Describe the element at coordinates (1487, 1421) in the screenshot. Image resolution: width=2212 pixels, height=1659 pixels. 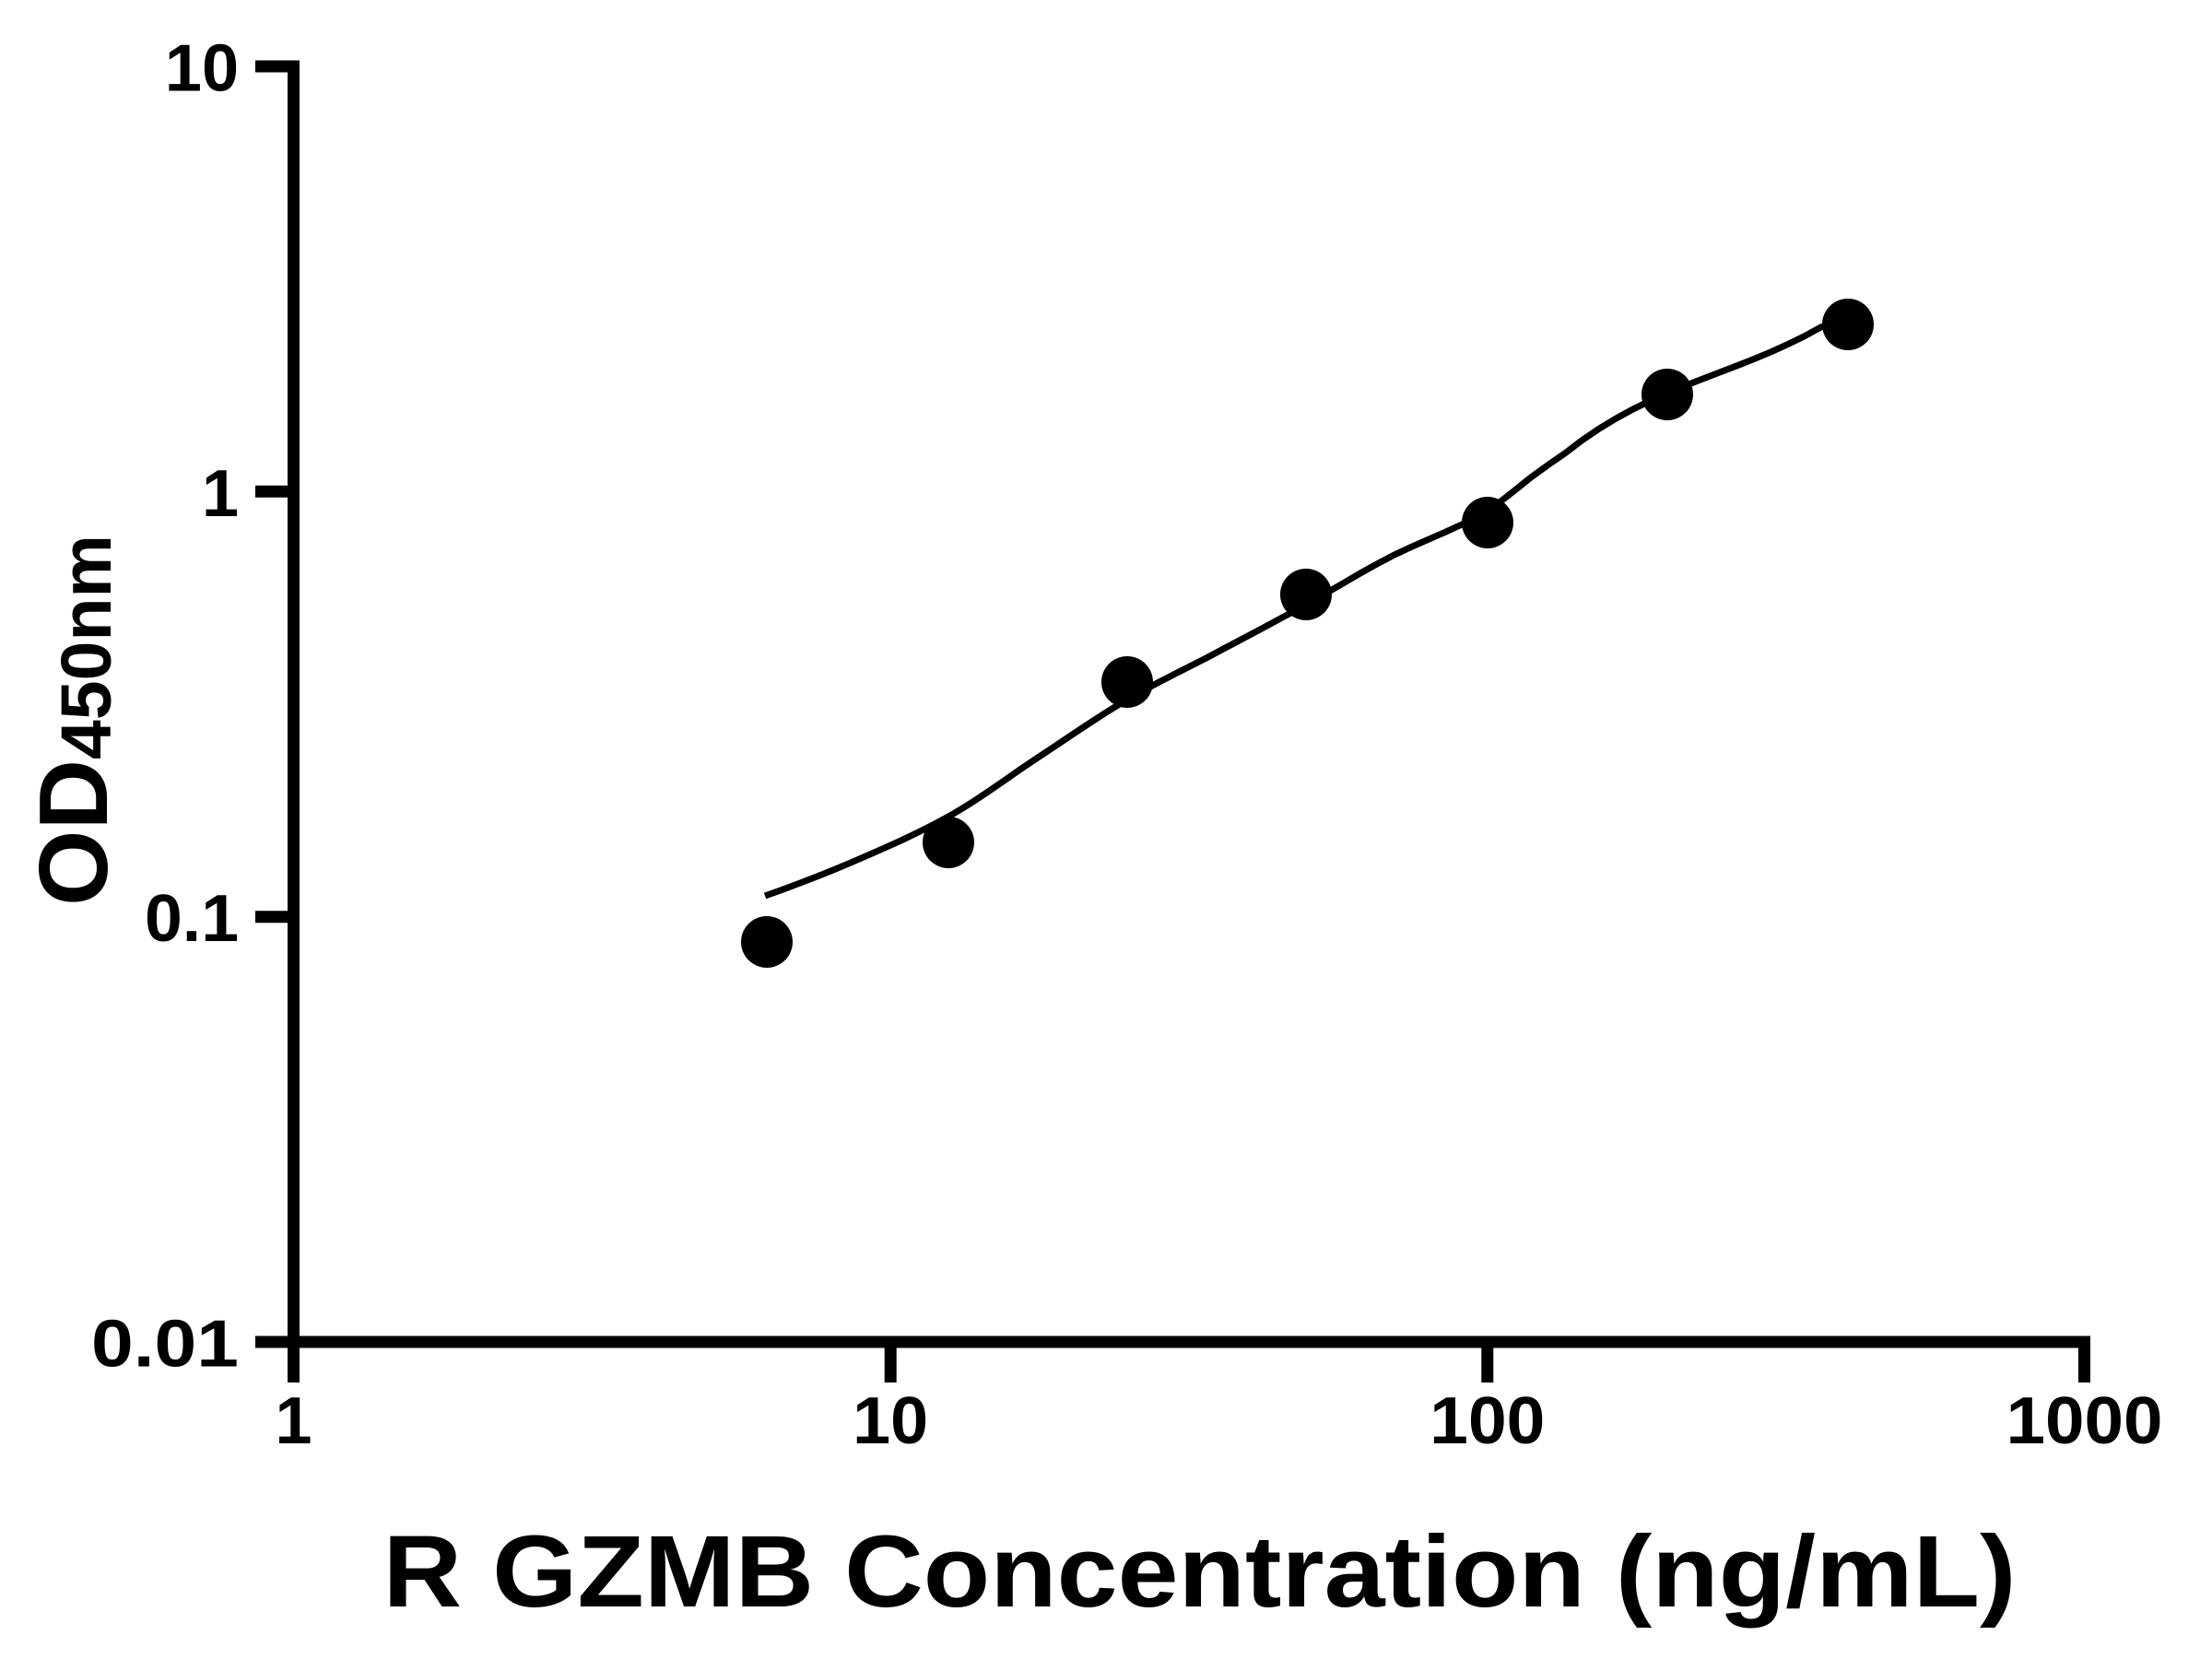
I see `svg-text: 100` at that location.